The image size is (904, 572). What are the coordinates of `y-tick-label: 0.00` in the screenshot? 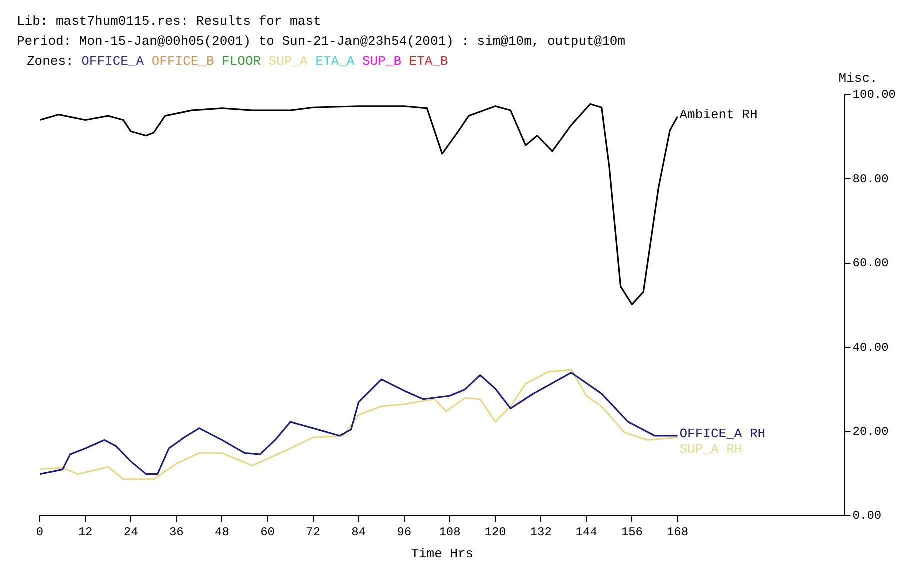 It's located at (867, 516).